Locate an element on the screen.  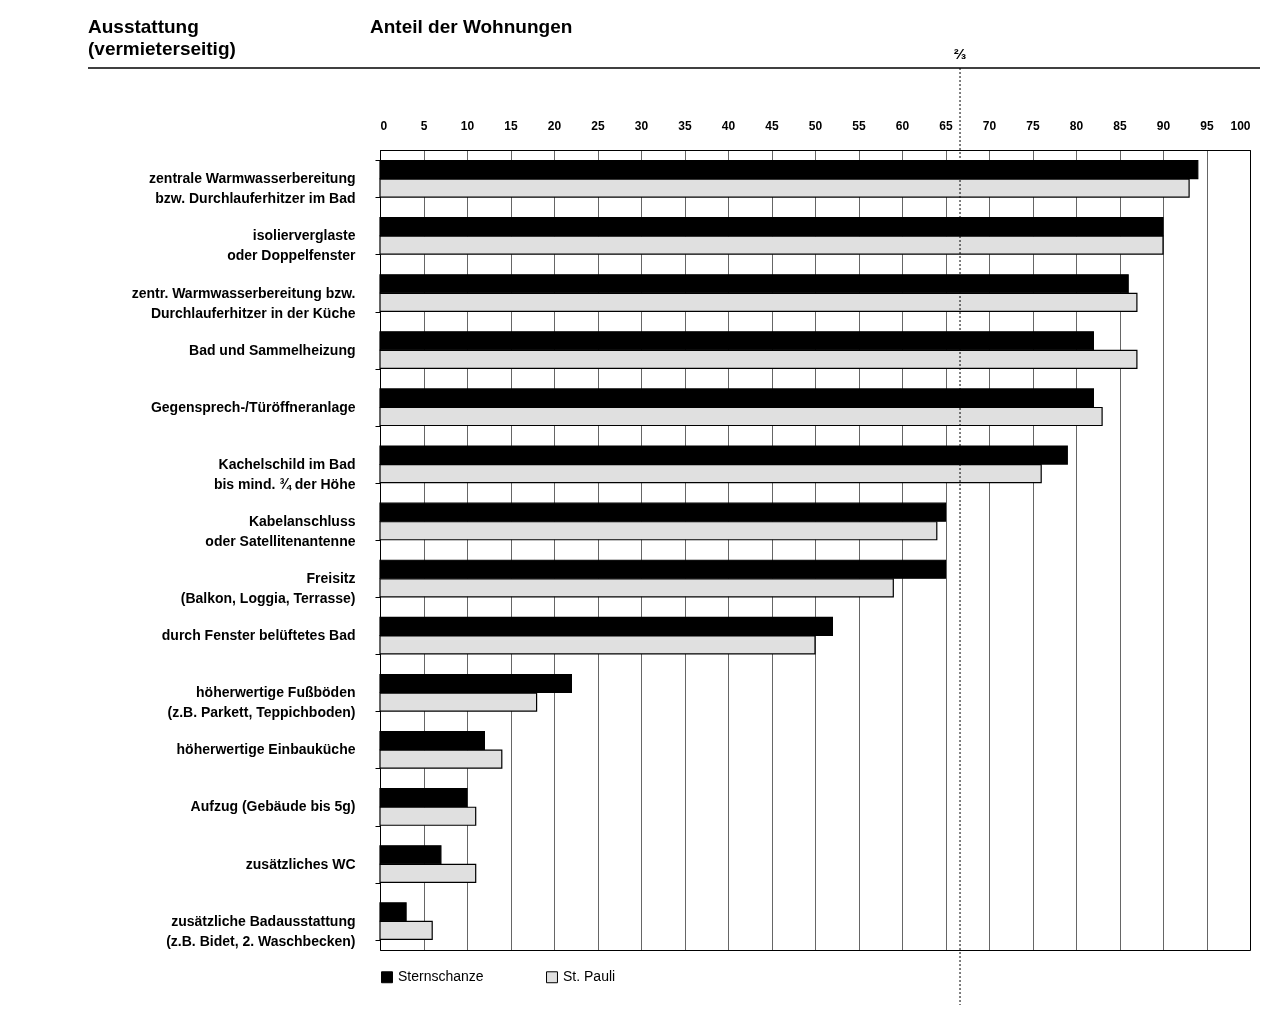
x-tick-label: 10 is located at coordinates (467, 125).